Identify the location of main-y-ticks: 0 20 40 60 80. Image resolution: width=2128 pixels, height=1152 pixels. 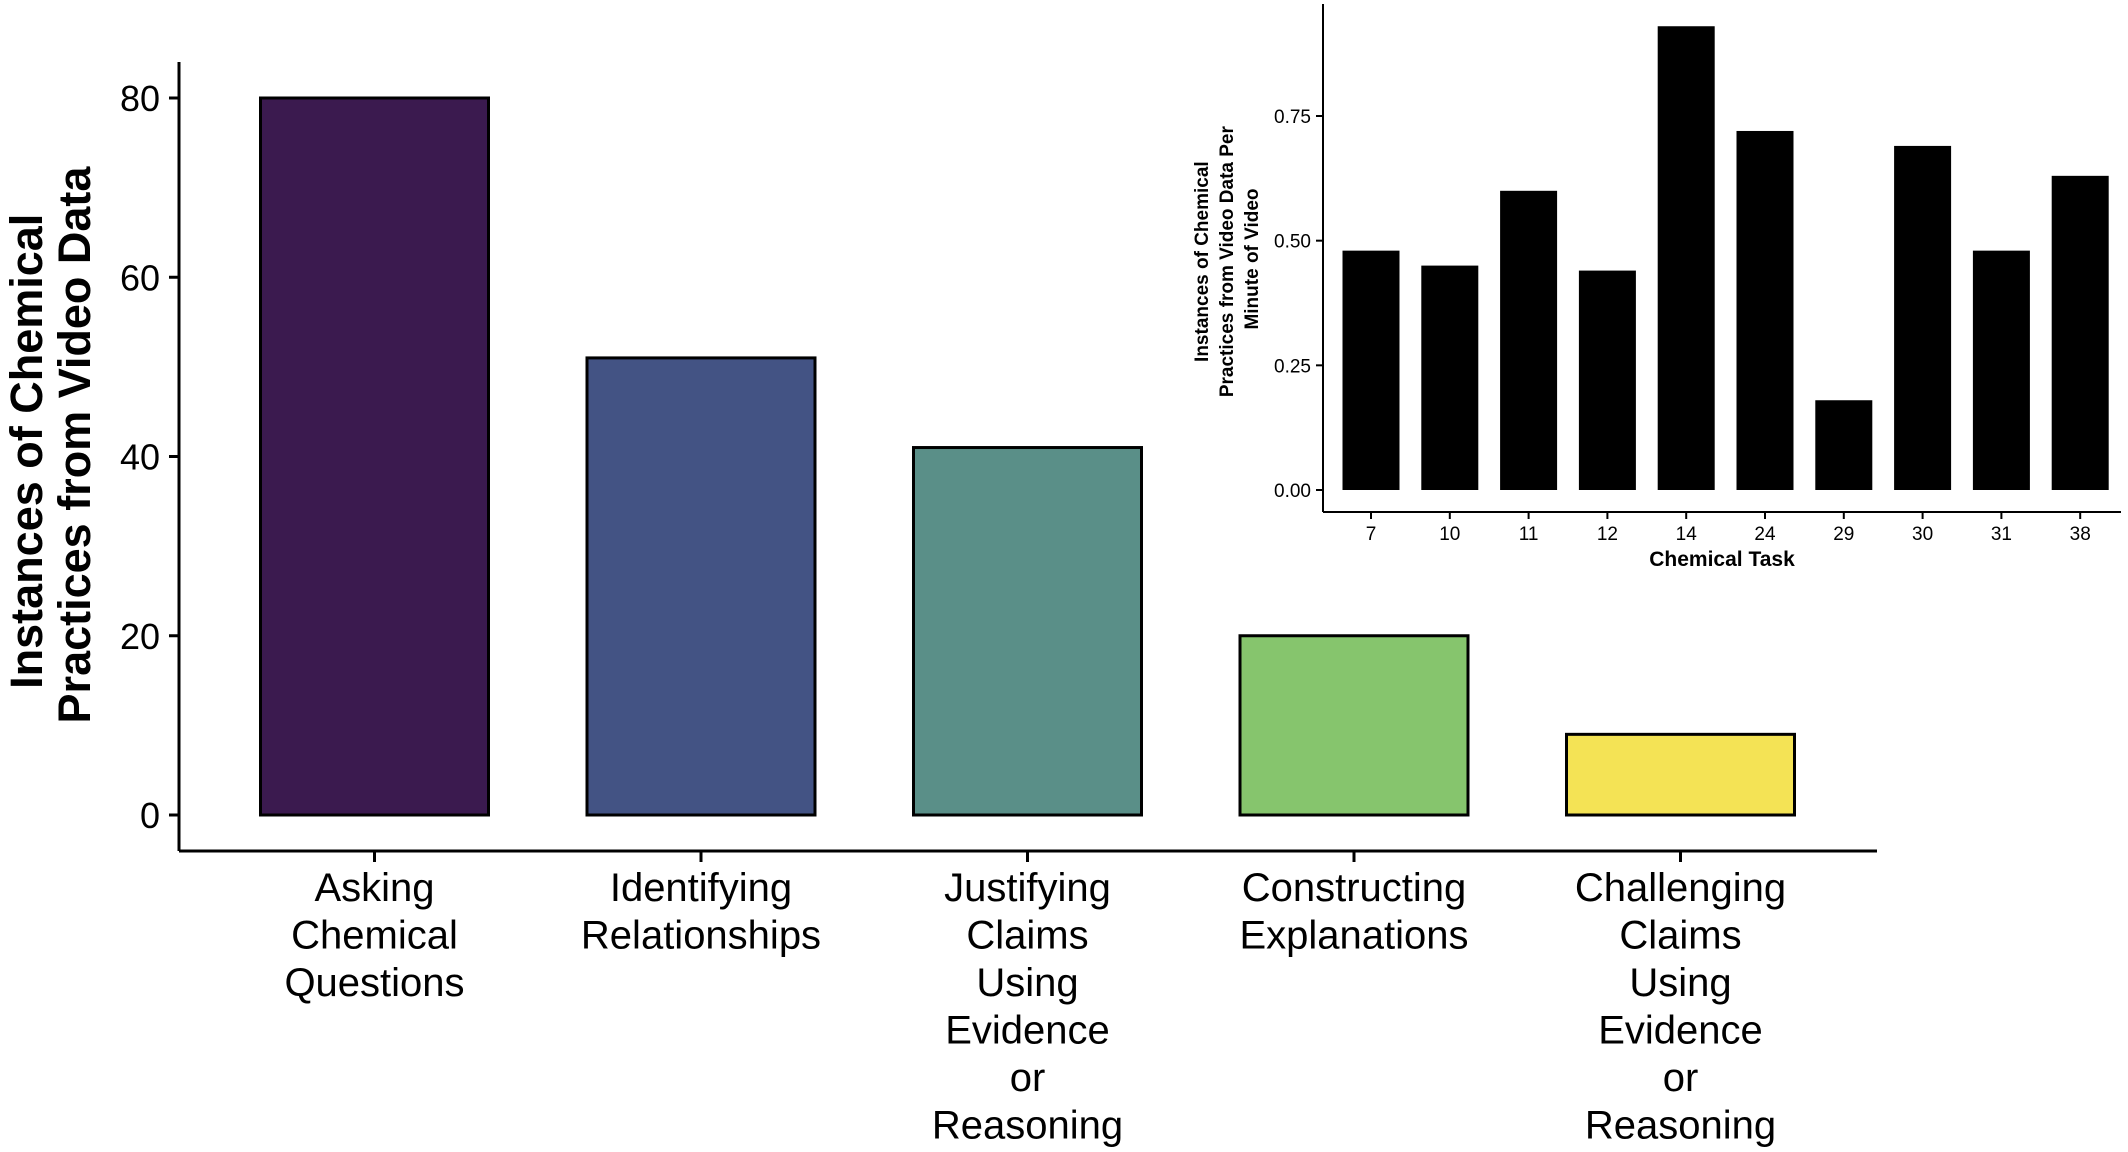
(149, 457).